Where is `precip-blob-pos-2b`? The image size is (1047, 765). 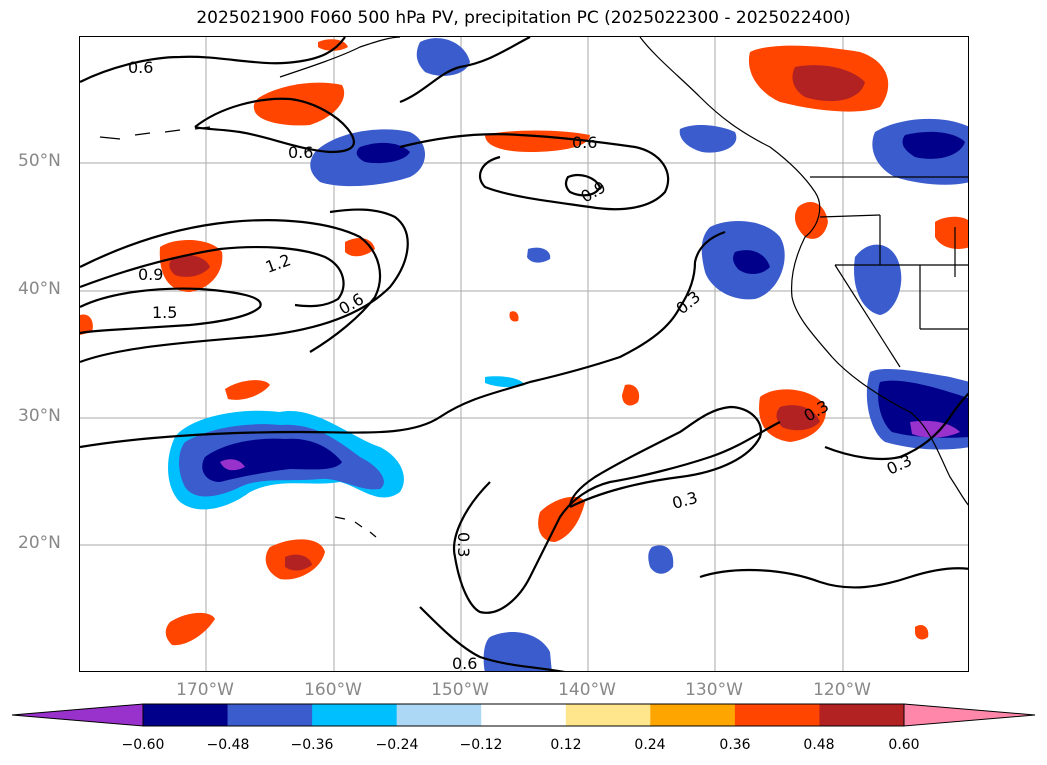 precip-blob-pos-2b is located at coordinates (189, 266).